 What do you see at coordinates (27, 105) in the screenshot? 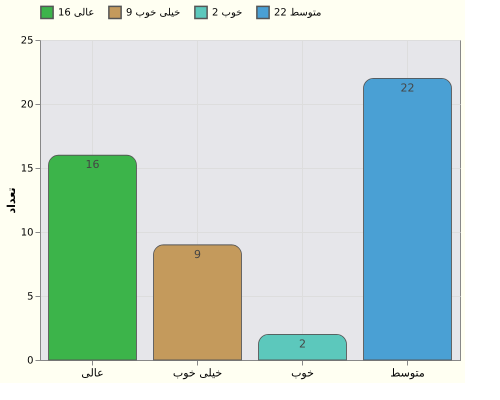
I see `y-tick-label: 20` at bounding box center [27, 105].